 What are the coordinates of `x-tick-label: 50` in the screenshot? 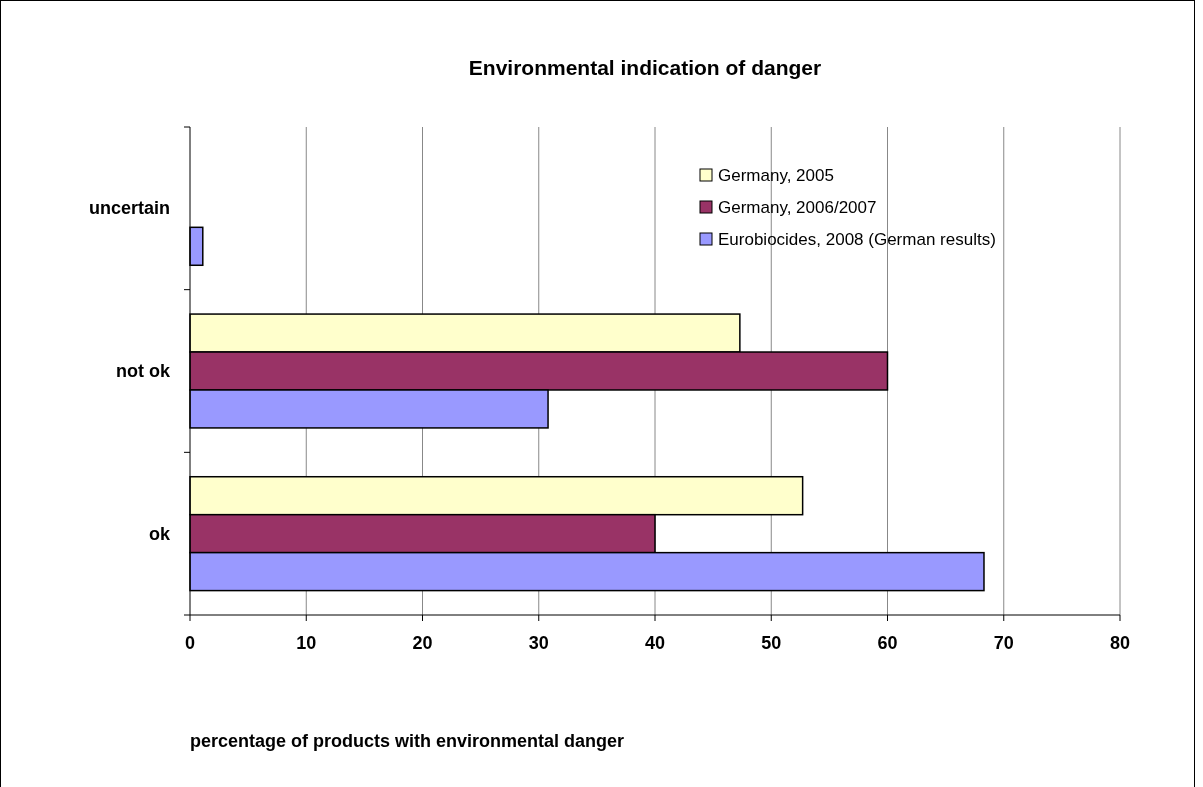 It's located at (771, 643).